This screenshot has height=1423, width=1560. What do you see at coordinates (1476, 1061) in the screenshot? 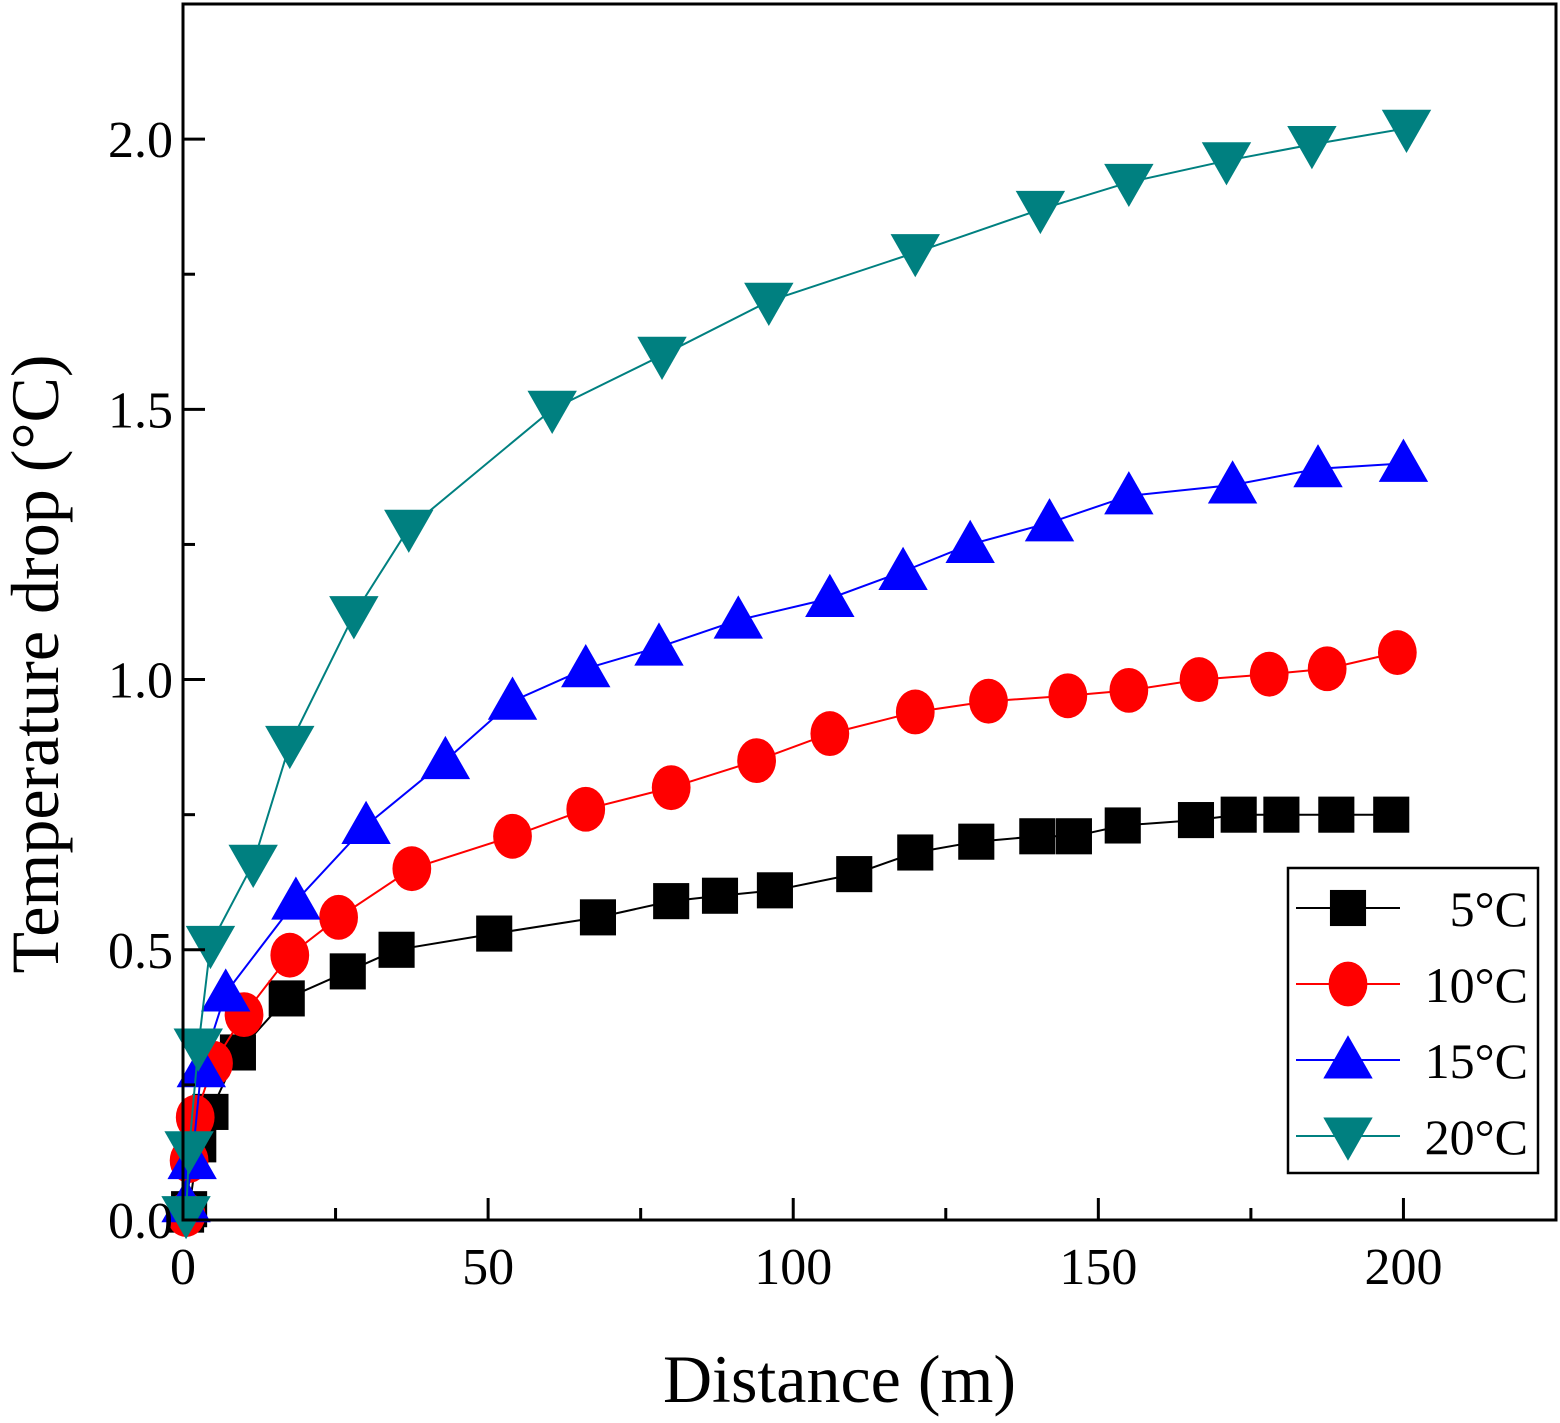
I see `legend-label: 15°C` at bounding box center [1476, 1061].